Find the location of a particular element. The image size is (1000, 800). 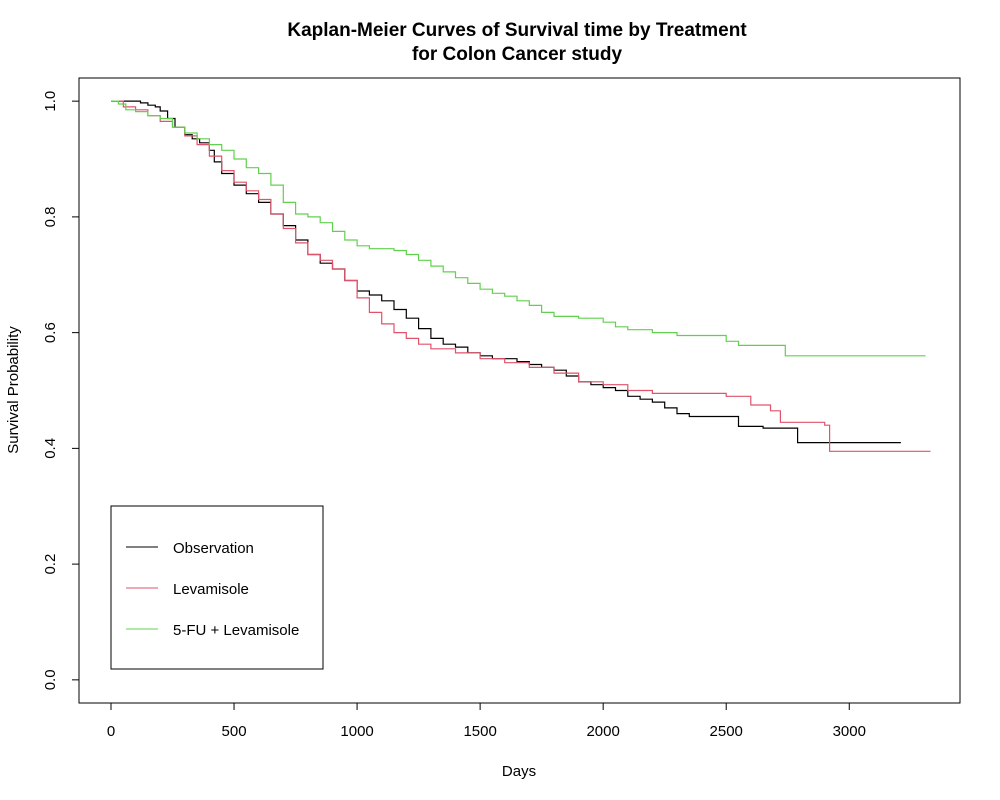

x-tick-label: 500 is located at coordinates (234, 731).